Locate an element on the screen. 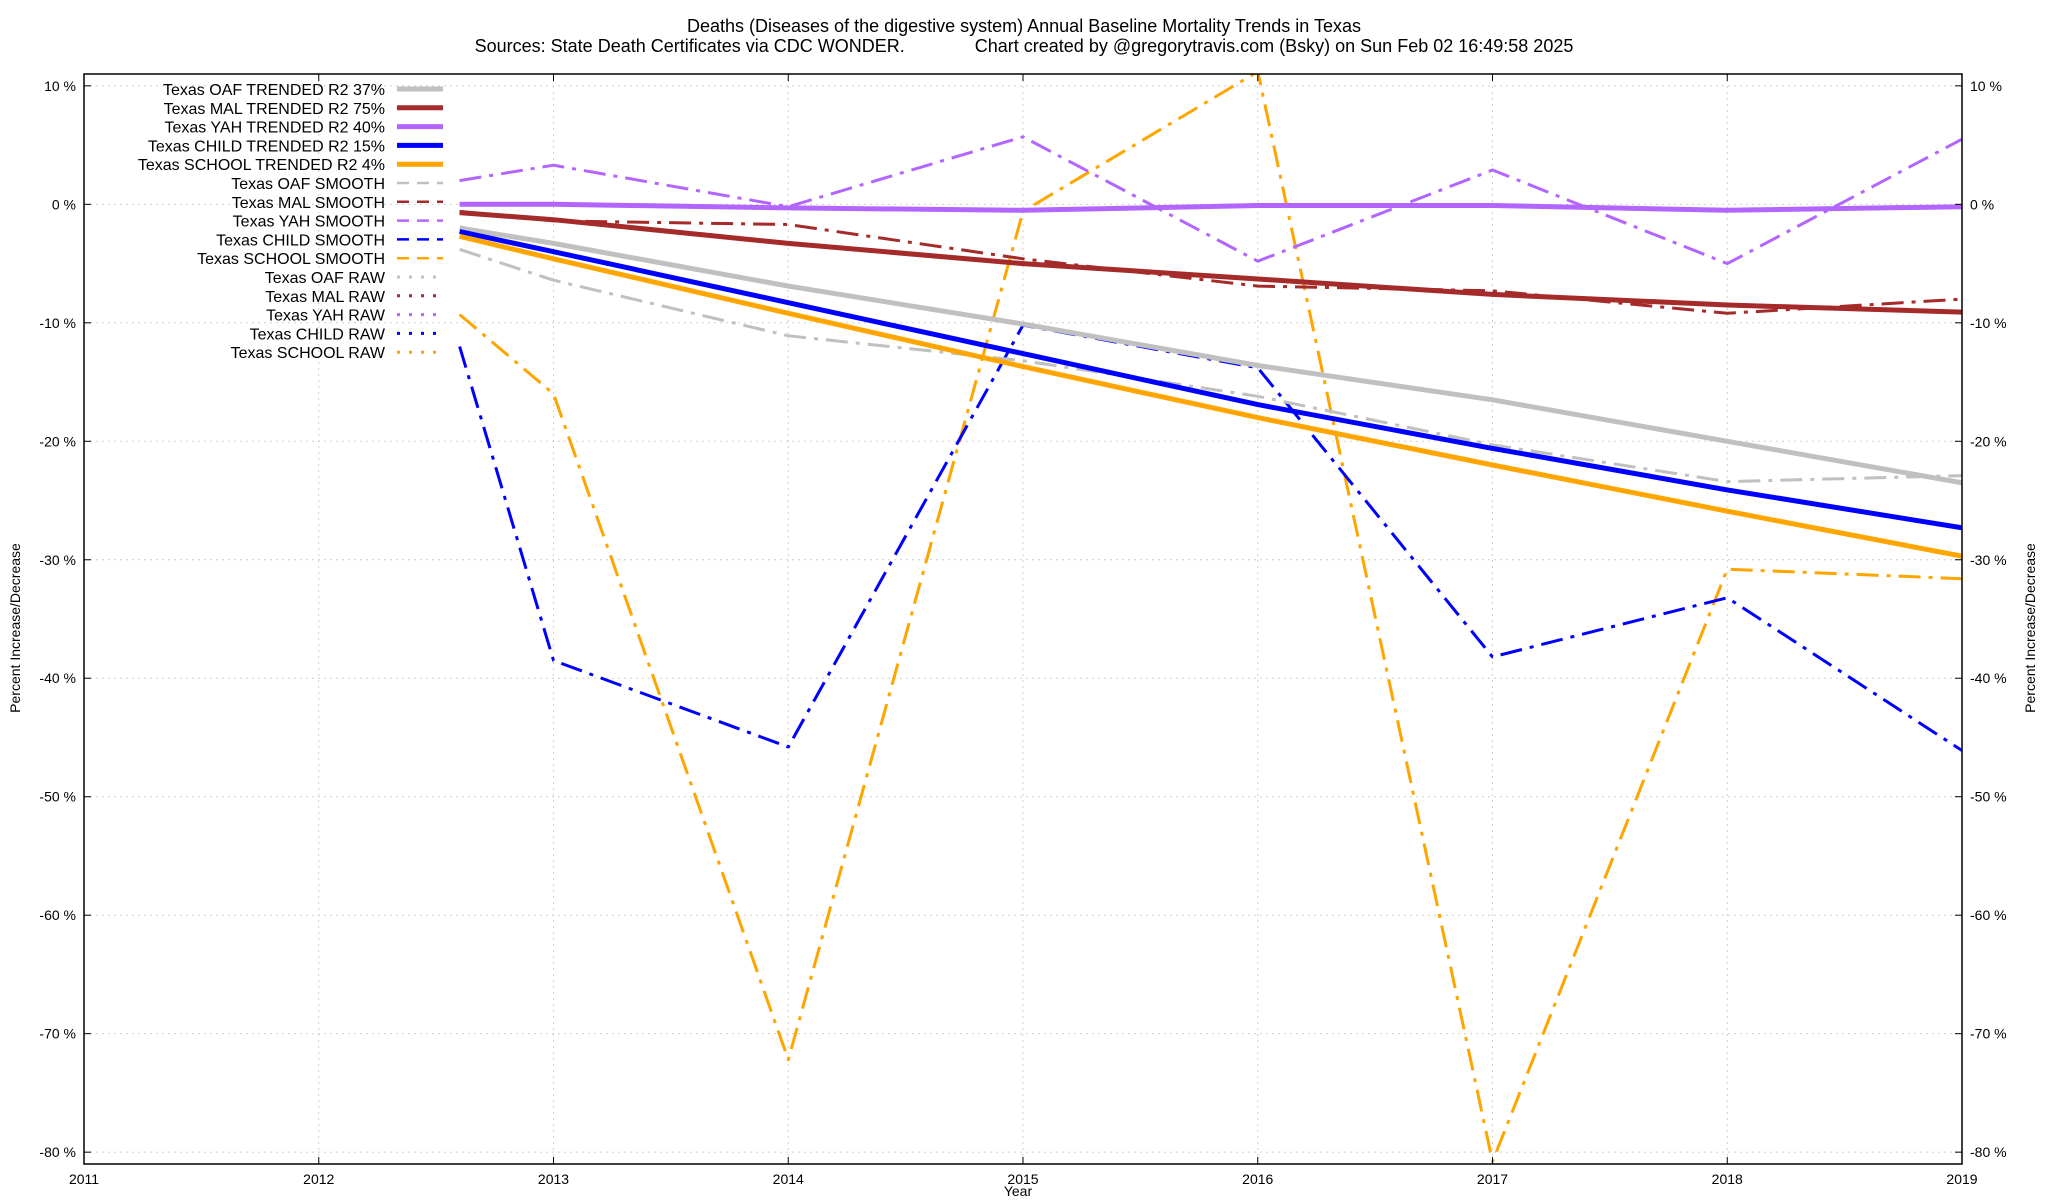 The width and height of the screenshot is (2048, 1200). y-tick-label: 10 % is located at coordinates (60, 86).